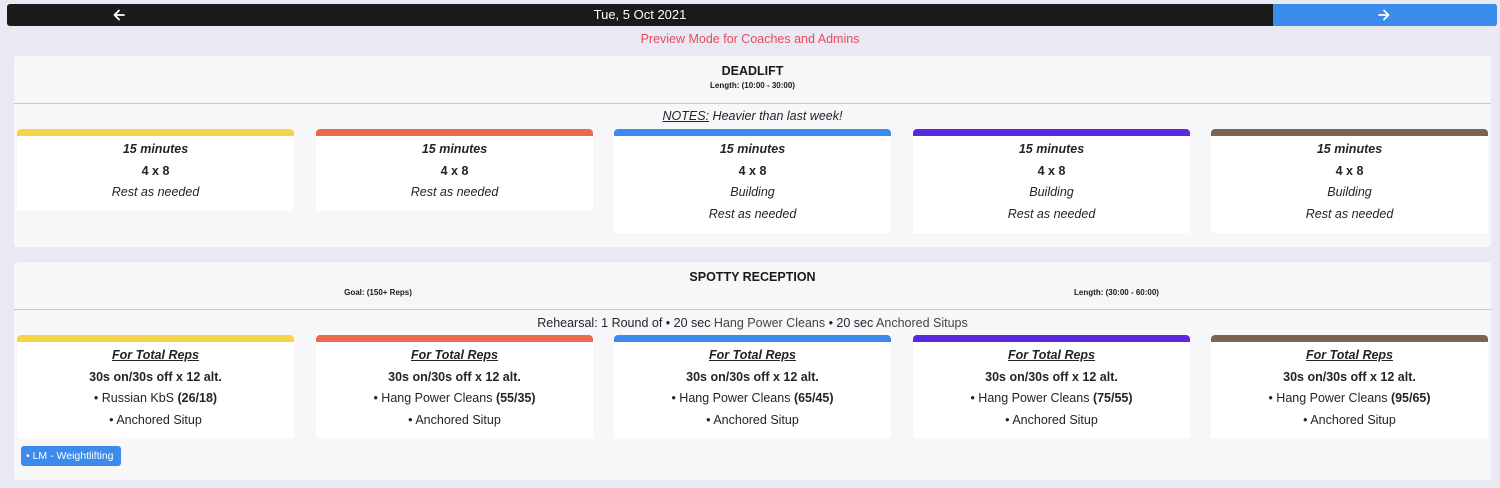  I want to click on box-movement: • Russian KbS (26/18), so click(155, 399).